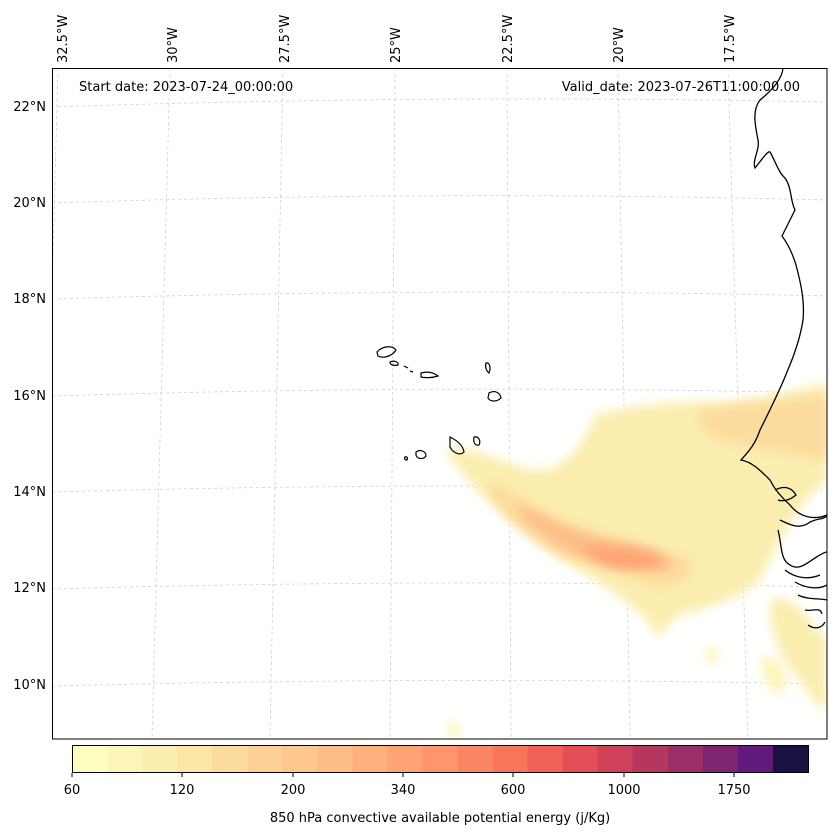  What do you see at coordinates (29, 107) in the screenshot?
I see `lat-label-22n: 22°N` at bounding box center [29, 107].